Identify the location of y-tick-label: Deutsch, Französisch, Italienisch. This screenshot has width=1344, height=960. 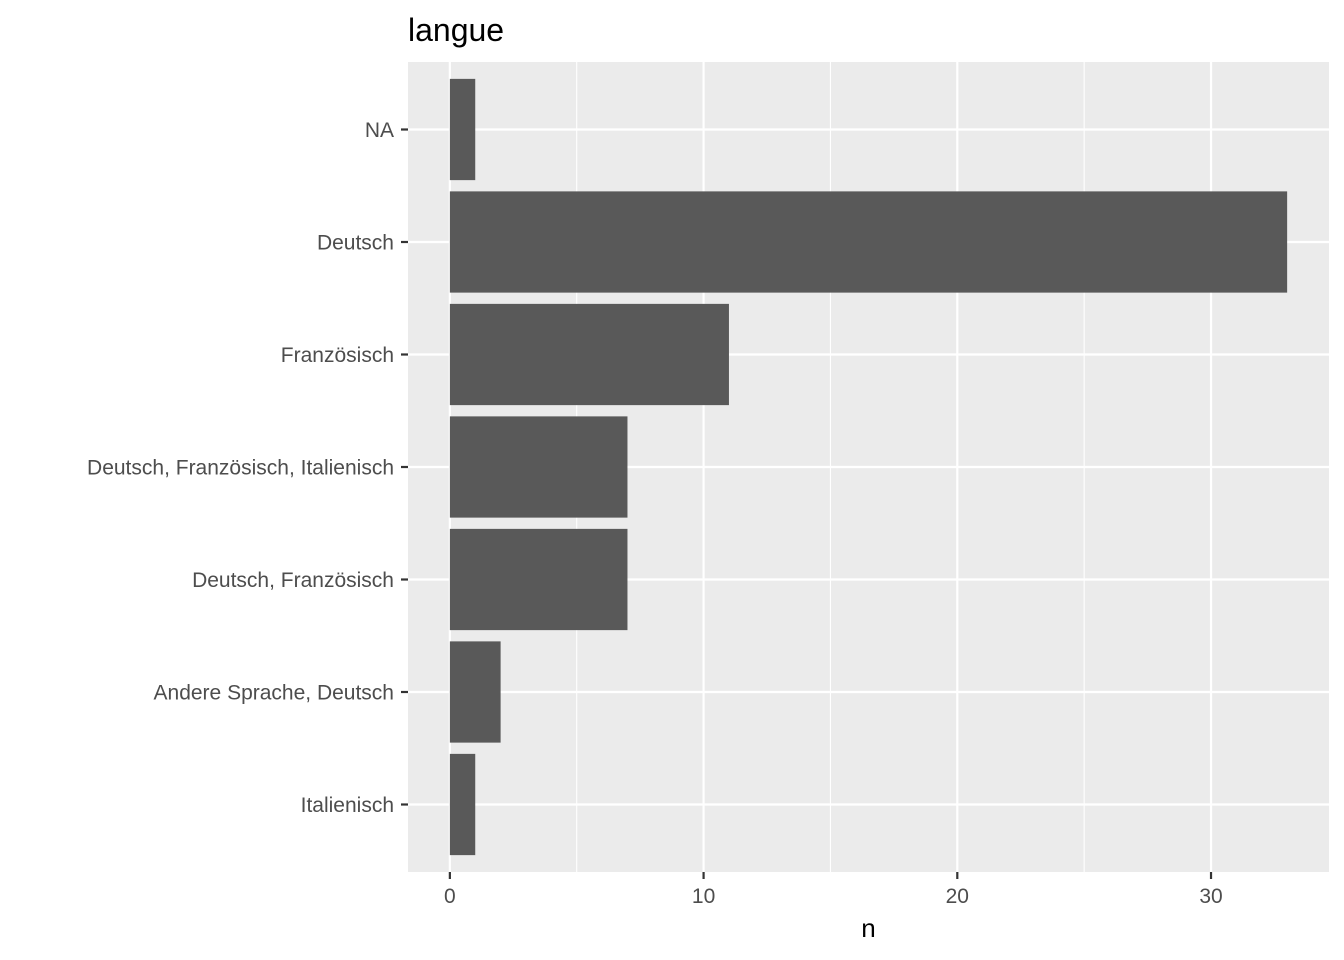
(240, 468).